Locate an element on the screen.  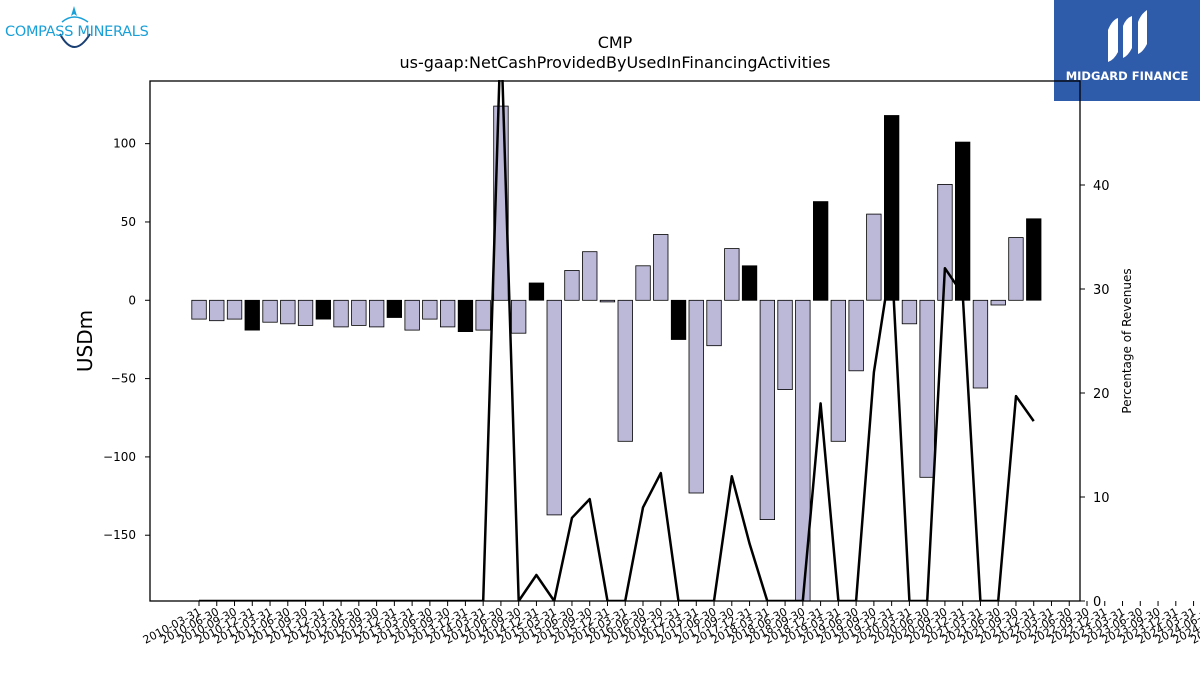
y2-tick-label-20: 20 is located at coordinates (1101, 394).